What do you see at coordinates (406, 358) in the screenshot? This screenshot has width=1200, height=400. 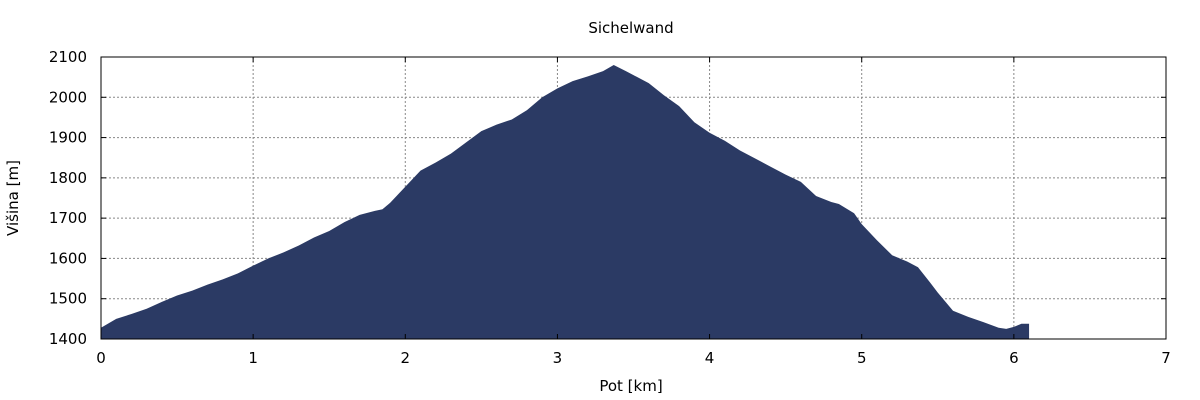 I see `x-tick-label-2: 2` at bounding box center [406, 358].